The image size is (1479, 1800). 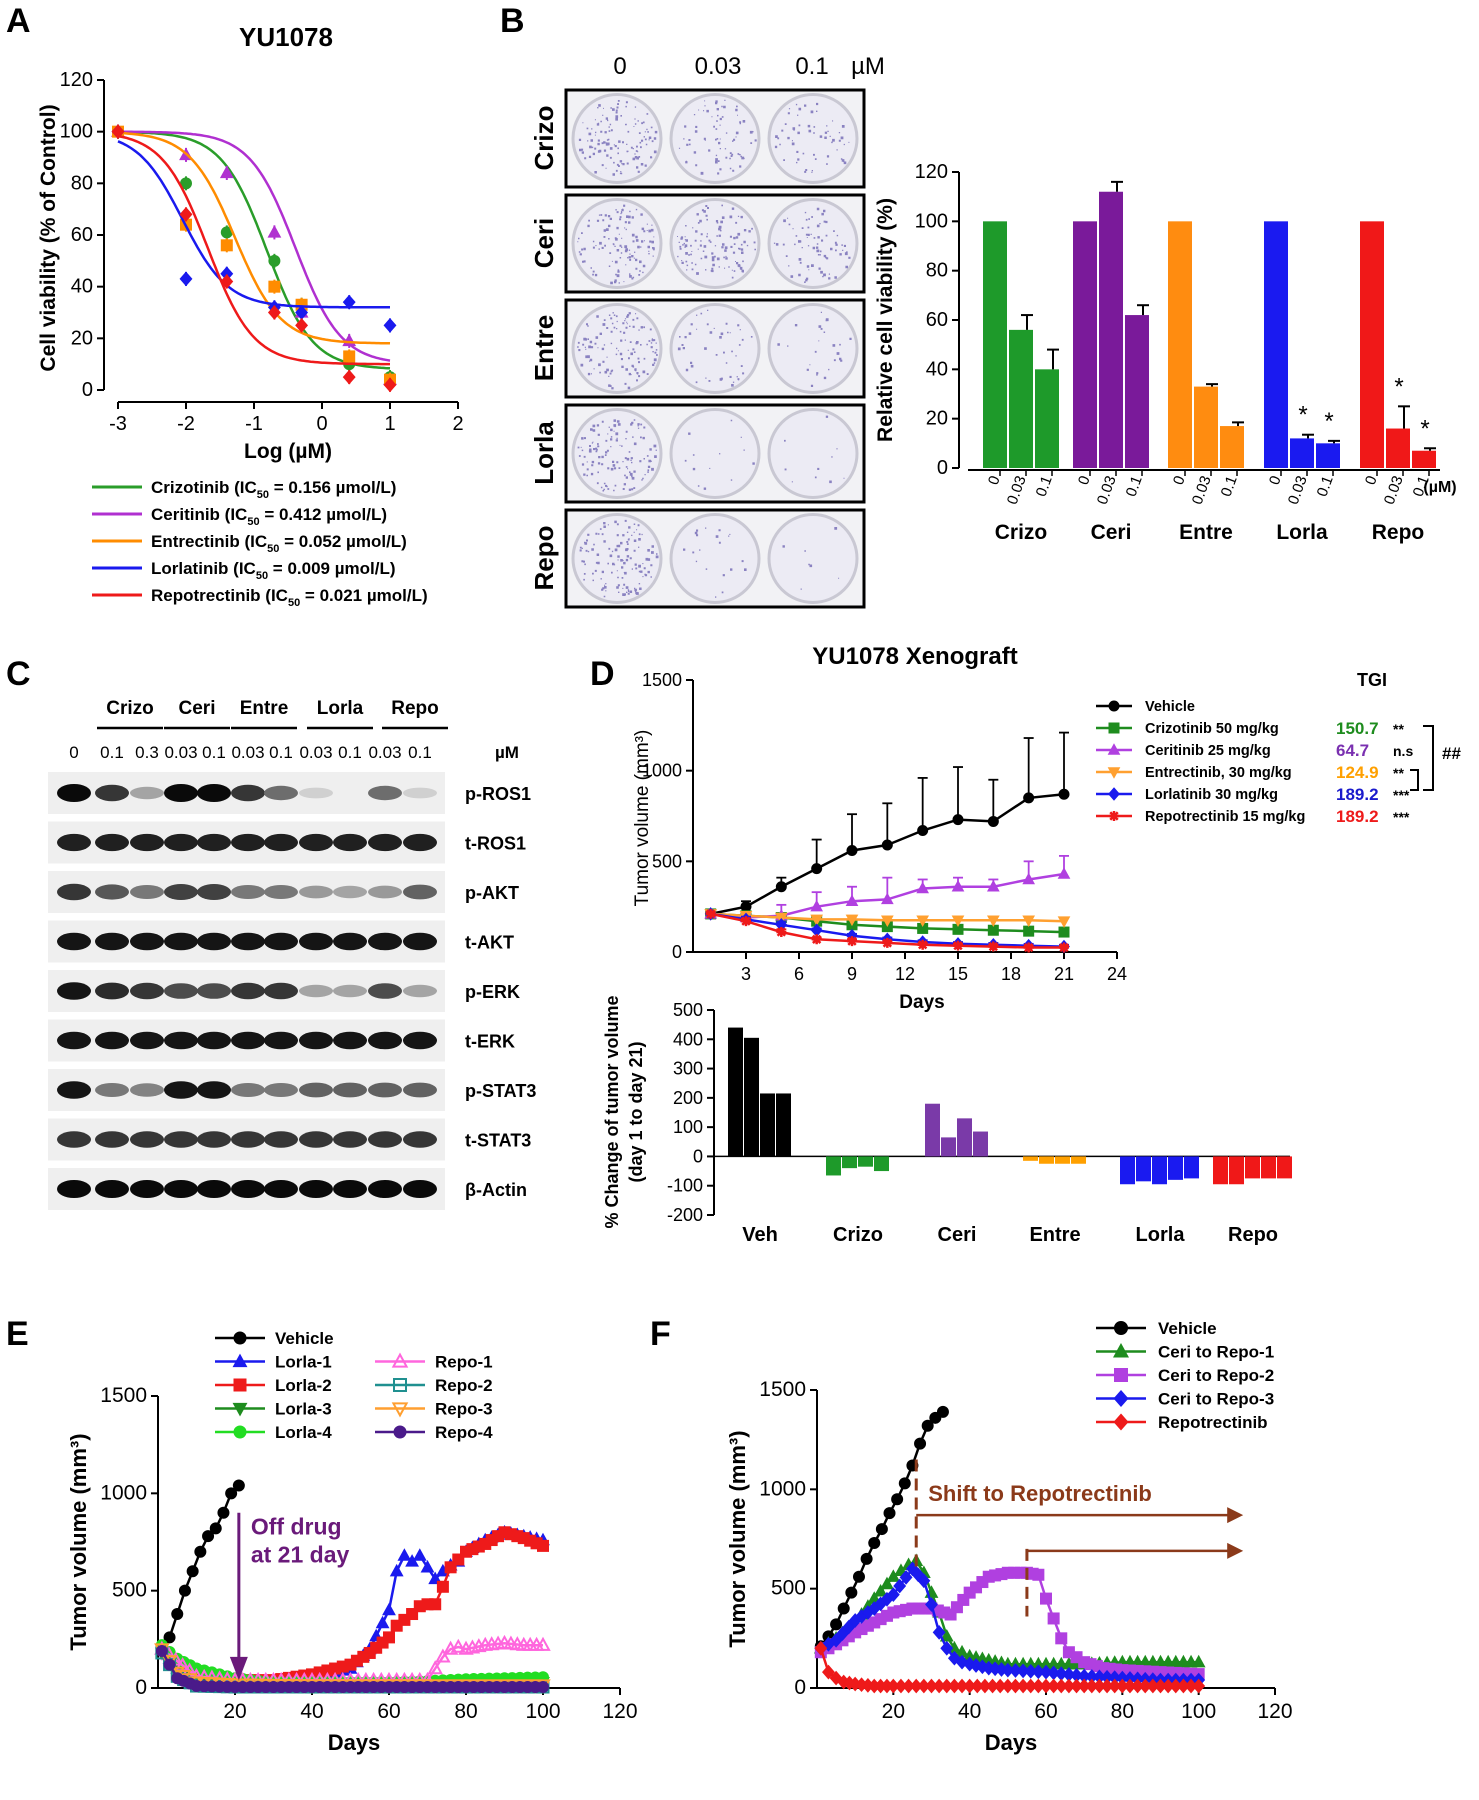 I want to click on x-tick-label: 40, so click(x=969, y=1711).